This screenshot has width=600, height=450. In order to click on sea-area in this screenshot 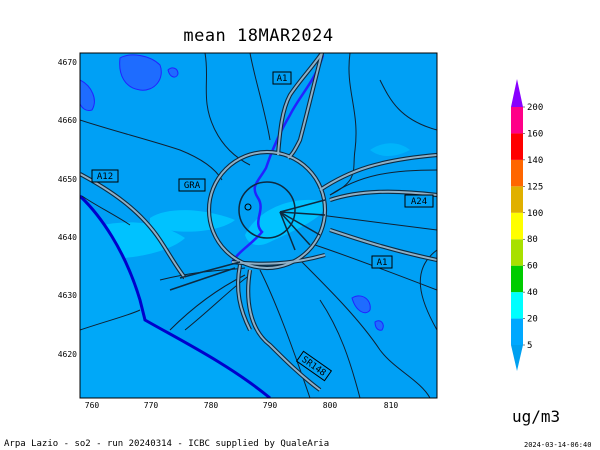, I will do `click(175, 297)`.